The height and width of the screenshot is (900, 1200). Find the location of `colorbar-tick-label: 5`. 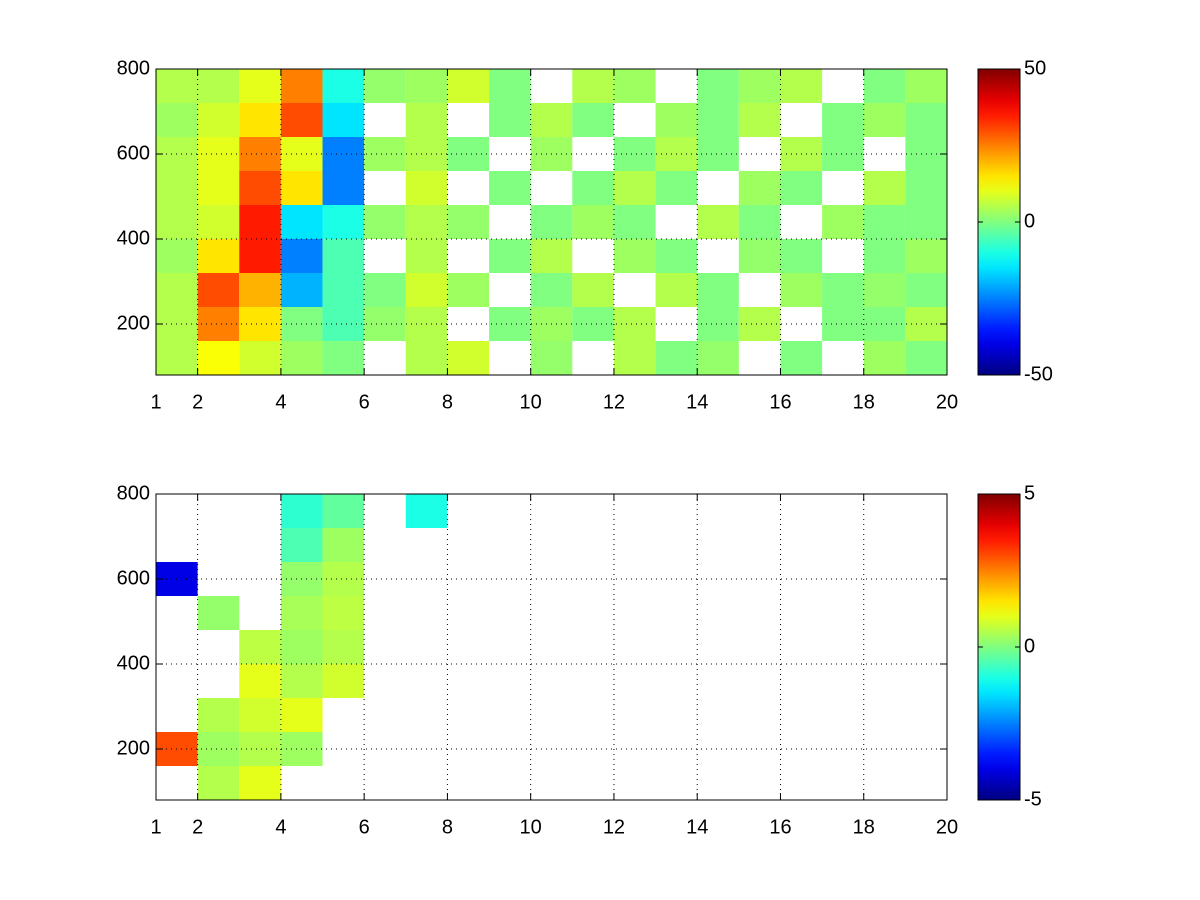

colorbar-tick-label: 5 is located at coordinates (1029, 493).